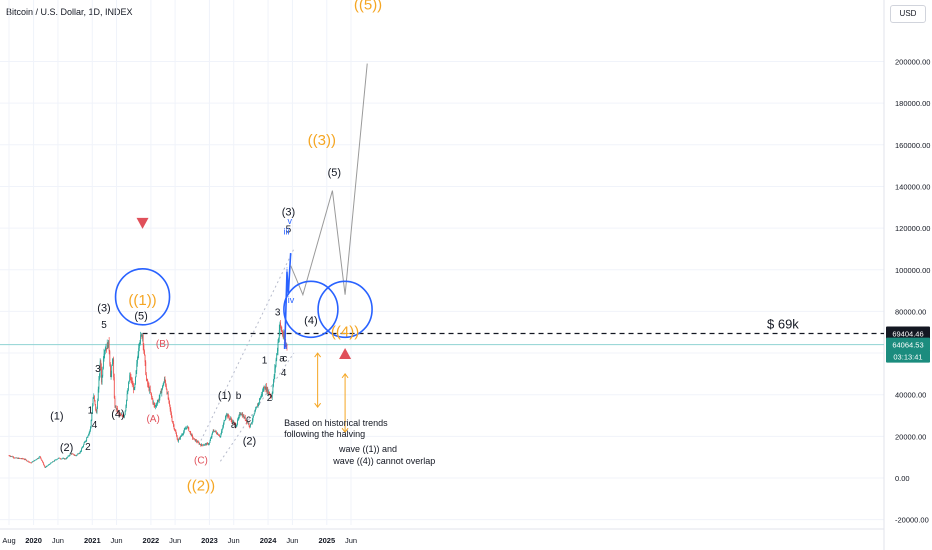 The width and height of the screenshot is (932, 550). Describe the element at coordinates (907, 333) in the screenshot. I see `price-tag-level: 69404.46` at that location.